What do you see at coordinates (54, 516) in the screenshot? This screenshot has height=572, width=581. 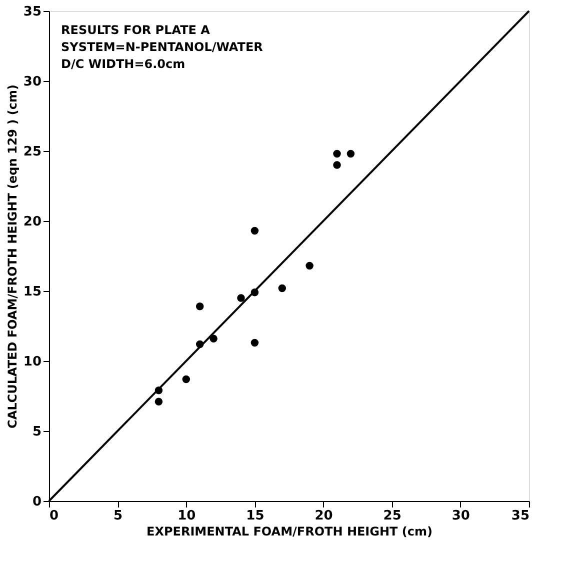 I see `x-tick-label: 0` at bounding box center [54, 516].